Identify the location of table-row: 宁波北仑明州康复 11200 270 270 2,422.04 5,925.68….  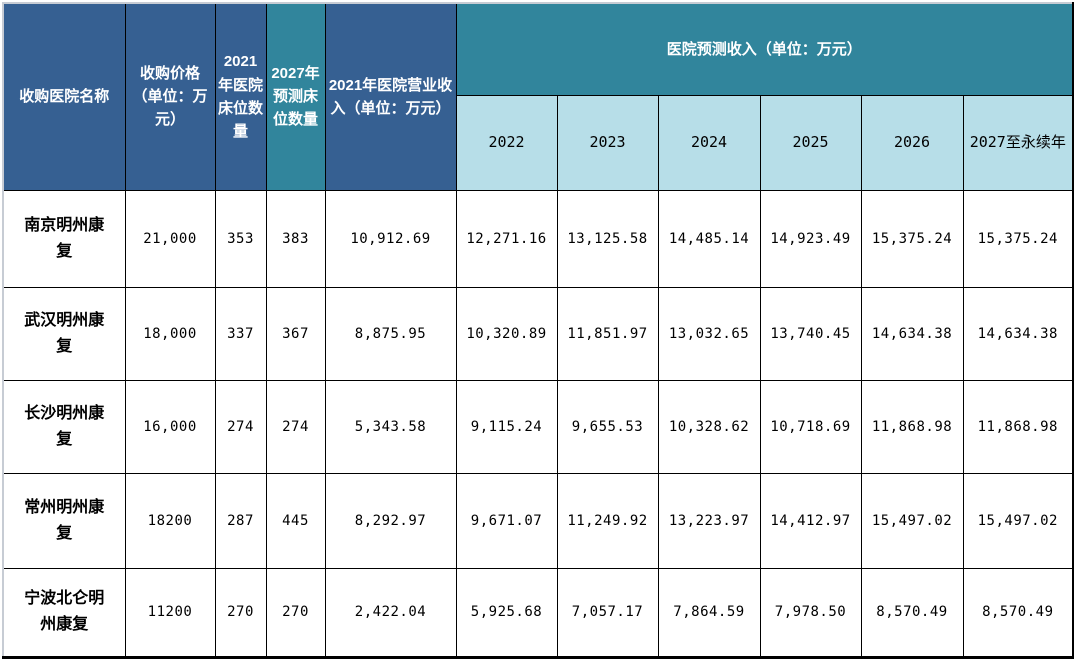
(538, 612).